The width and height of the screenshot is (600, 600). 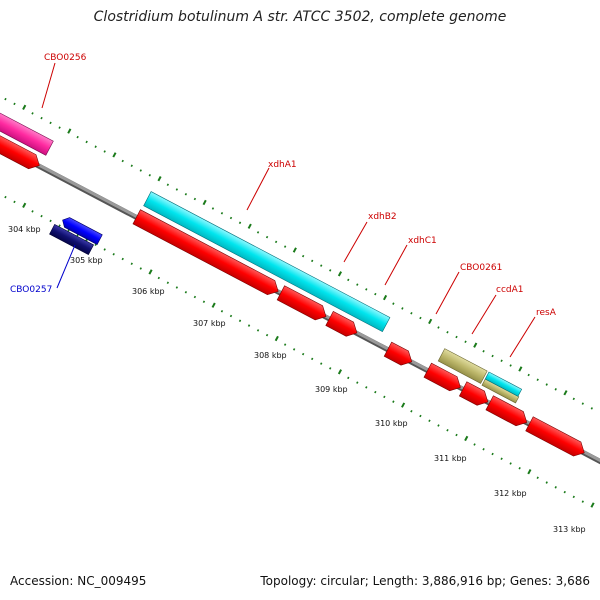 I want to click on feature-resa-cyan, so click(x=503, y=384).